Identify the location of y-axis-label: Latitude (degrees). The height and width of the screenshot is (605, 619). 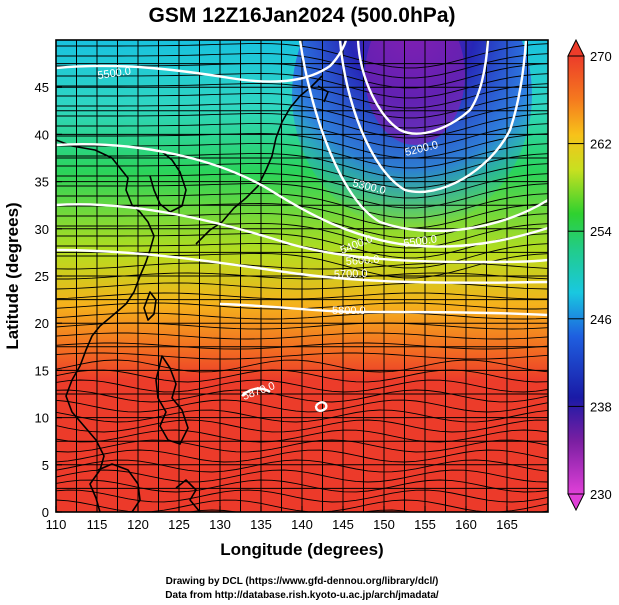
(12, 275).